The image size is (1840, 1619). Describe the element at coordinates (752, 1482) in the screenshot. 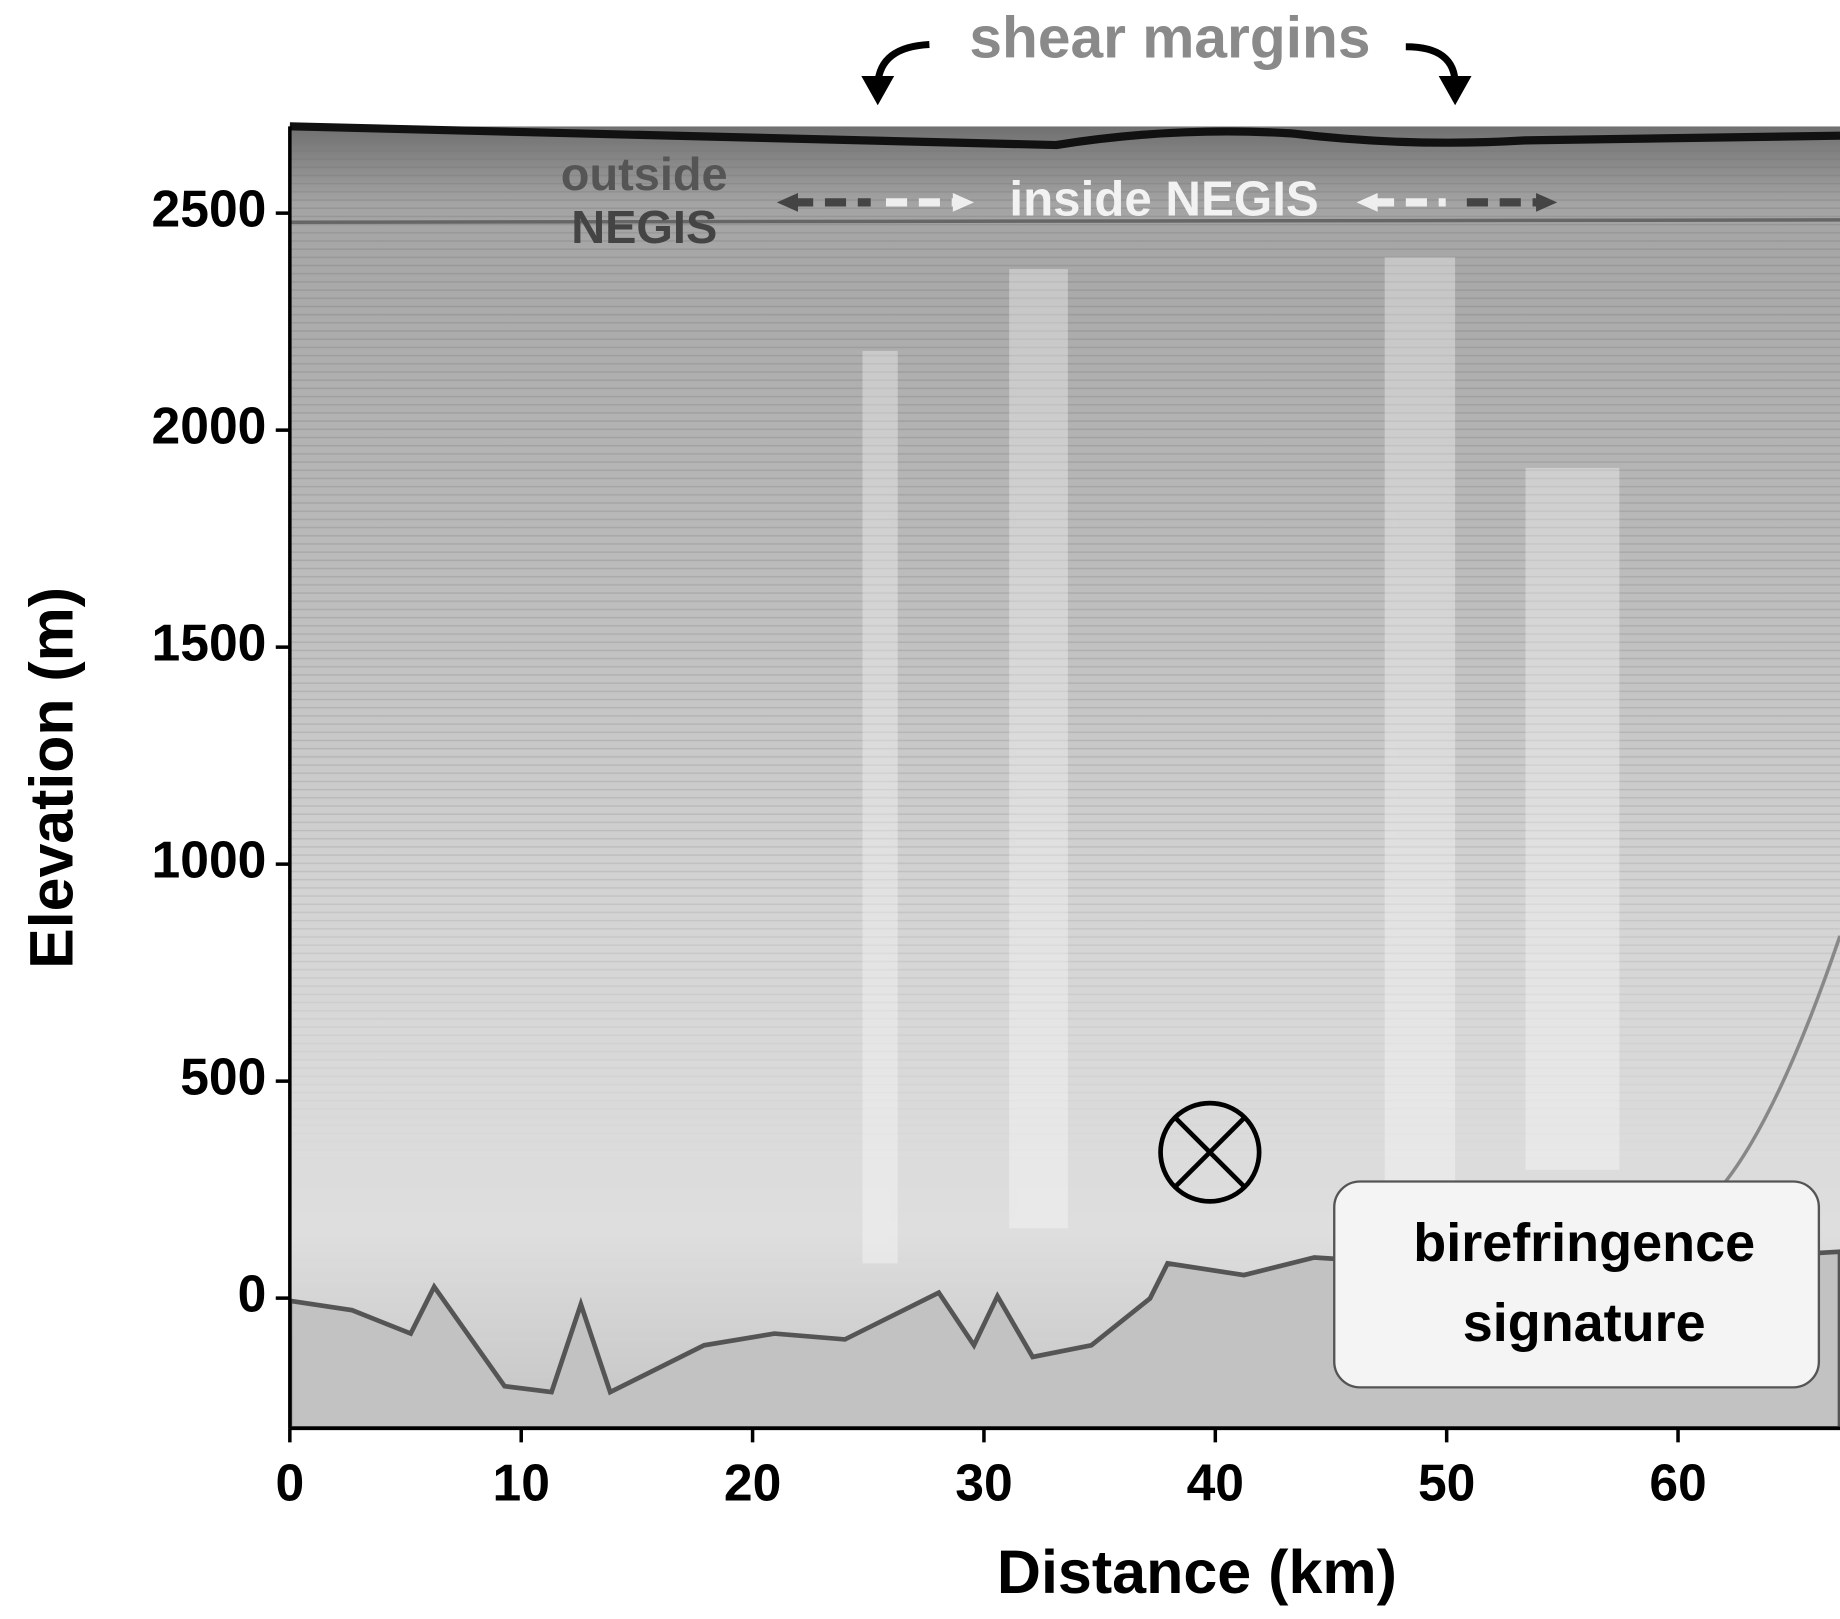

I see `x-tick-label: 20` at that location.